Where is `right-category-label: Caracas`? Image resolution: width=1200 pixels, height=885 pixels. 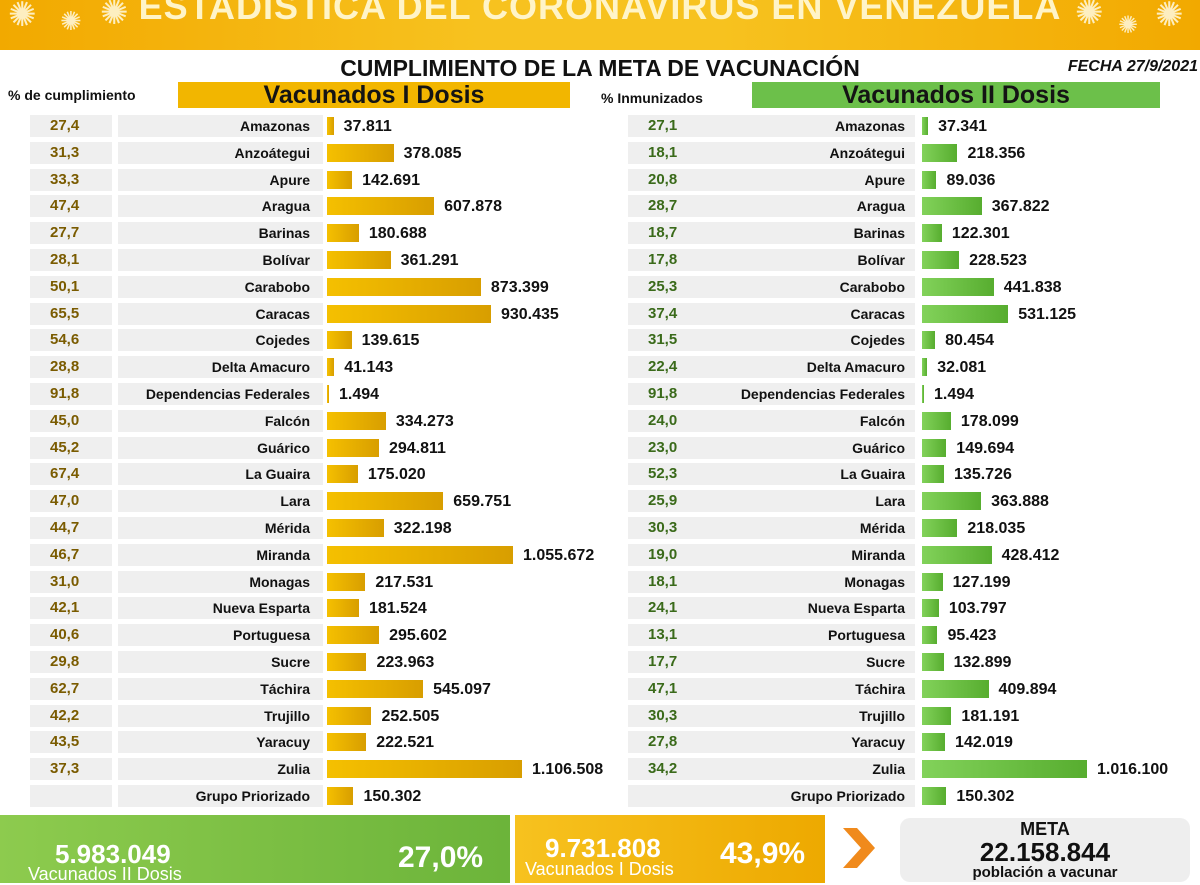
right-category-label: Caracas is located at coordinates (878, 313).